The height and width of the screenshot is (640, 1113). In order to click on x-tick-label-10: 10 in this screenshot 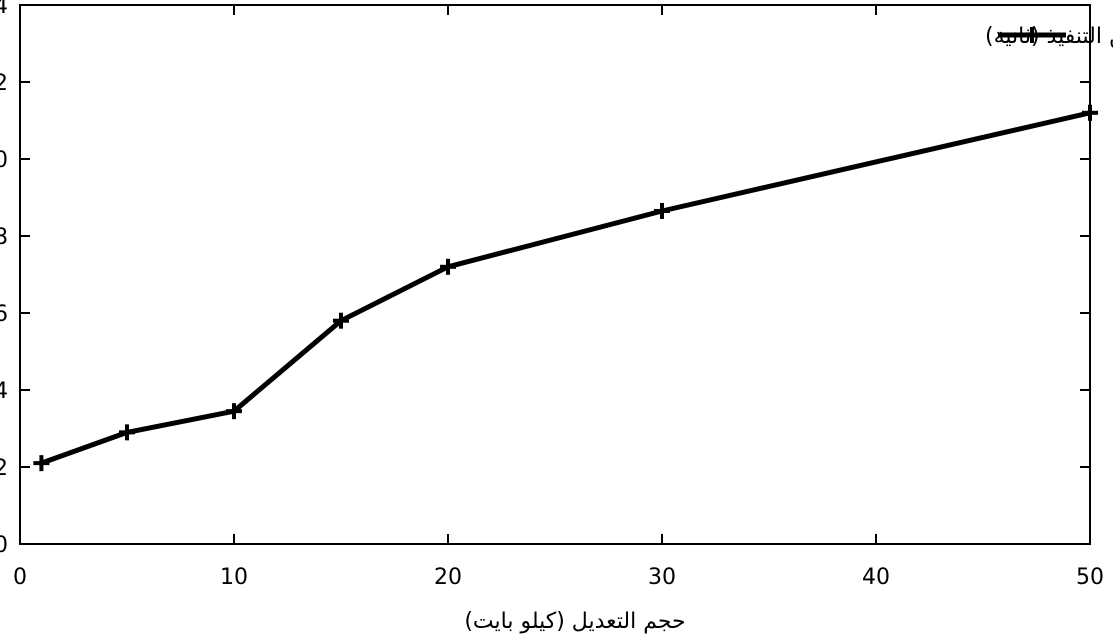, I will do `click(234, 577)`.